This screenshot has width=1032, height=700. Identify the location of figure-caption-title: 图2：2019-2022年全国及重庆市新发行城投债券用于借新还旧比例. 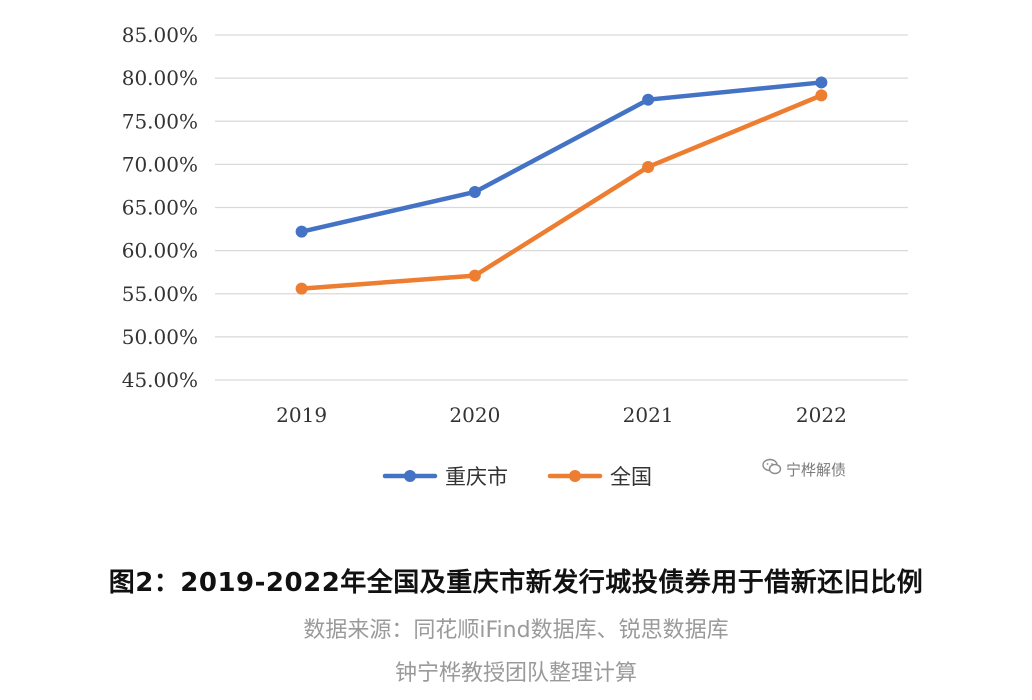
(516, 583).